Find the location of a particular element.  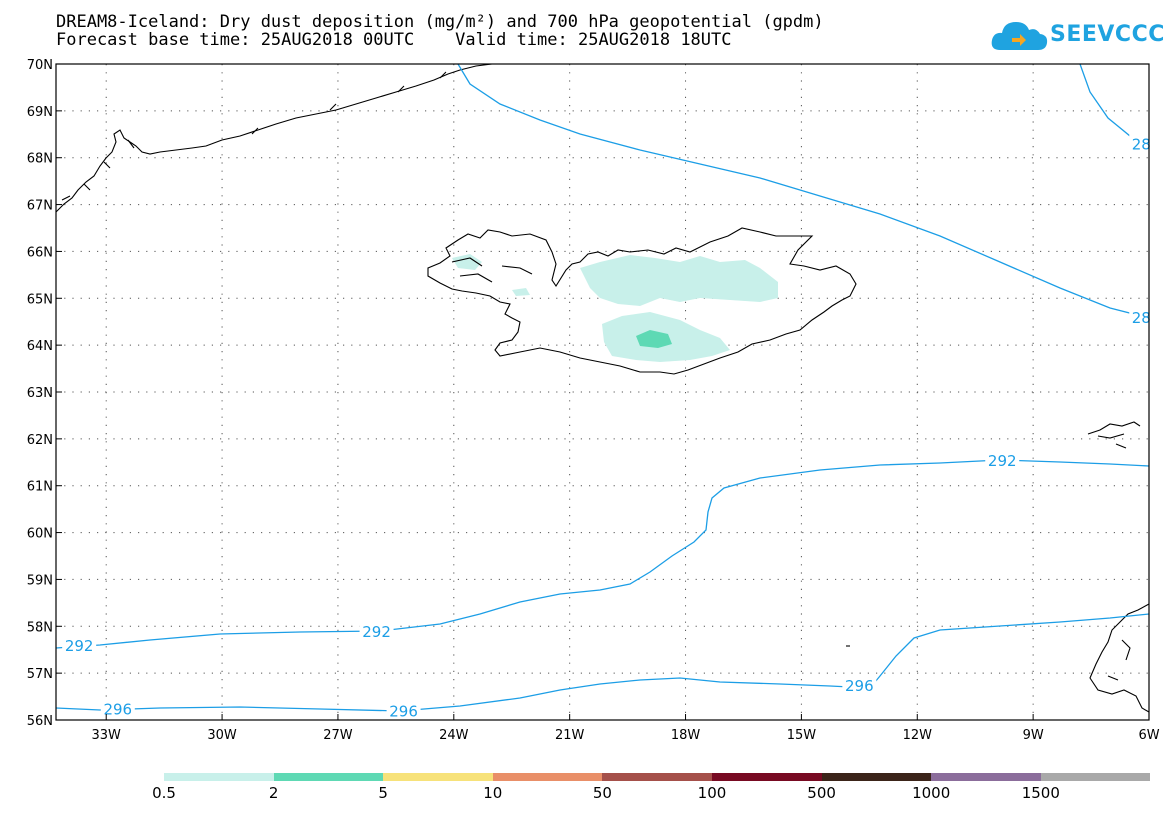

iceland-coastline is located at coordinates (642, 301).